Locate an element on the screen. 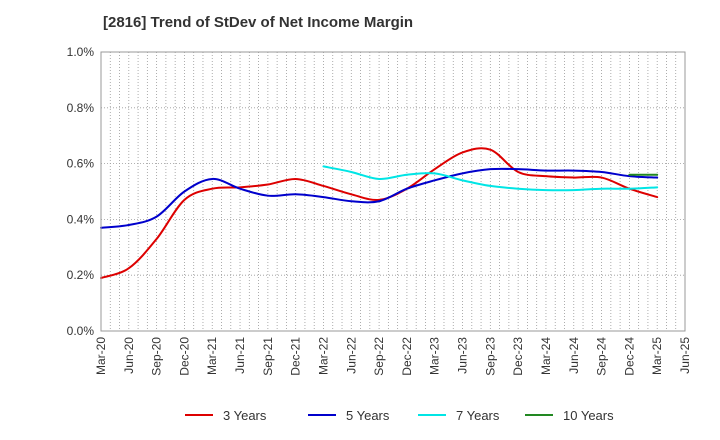 The height and width of the screenshot is (440, 720). series-line-7-years is located at coordinates (490, 178).